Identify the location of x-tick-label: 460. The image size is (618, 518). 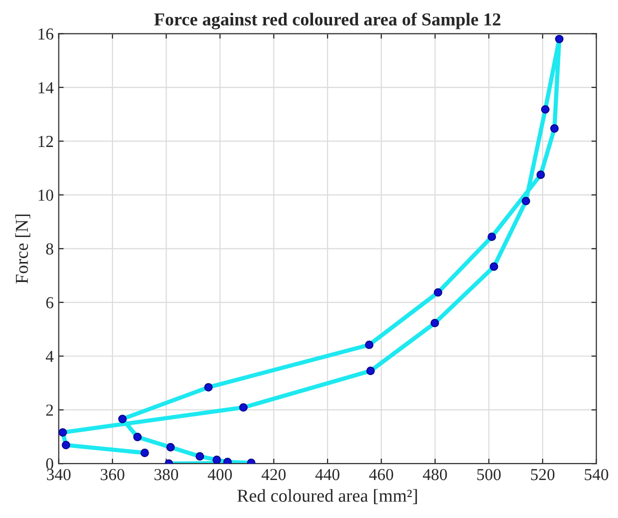
(381, 474).